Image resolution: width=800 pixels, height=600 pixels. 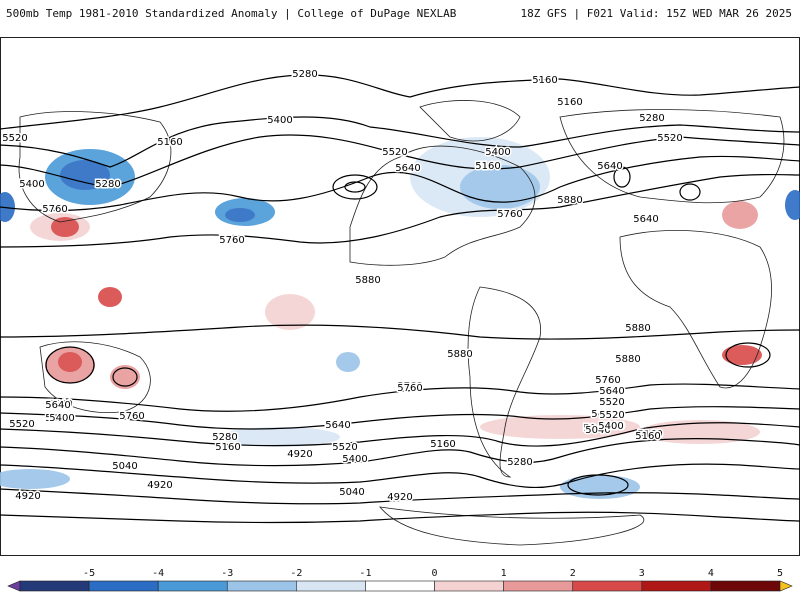 What do you see at coordinates (296, 573) in the screenshot?
I see `colorbar-tick-label: -2` at bounding box center [296, 573].